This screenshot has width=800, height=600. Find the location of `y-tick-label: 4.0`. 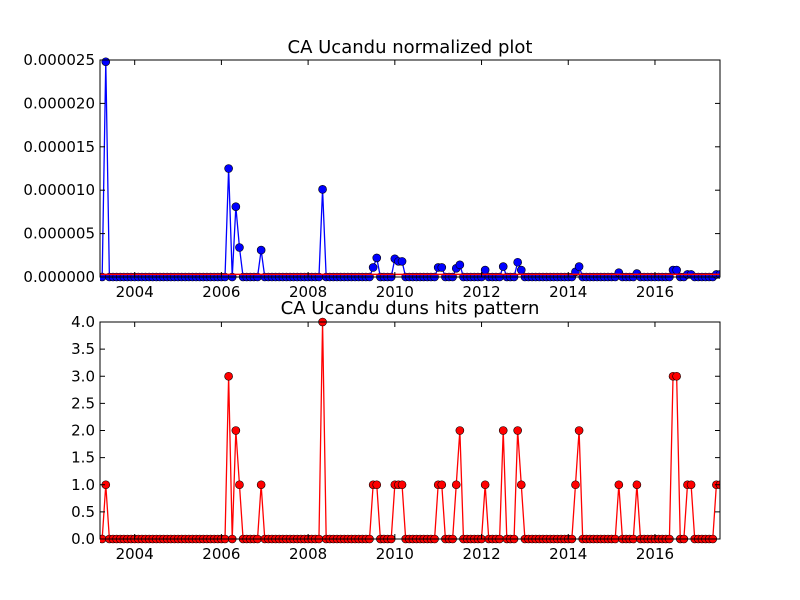

y-tick-label: 4.0 is located at coordinates (83, 322).